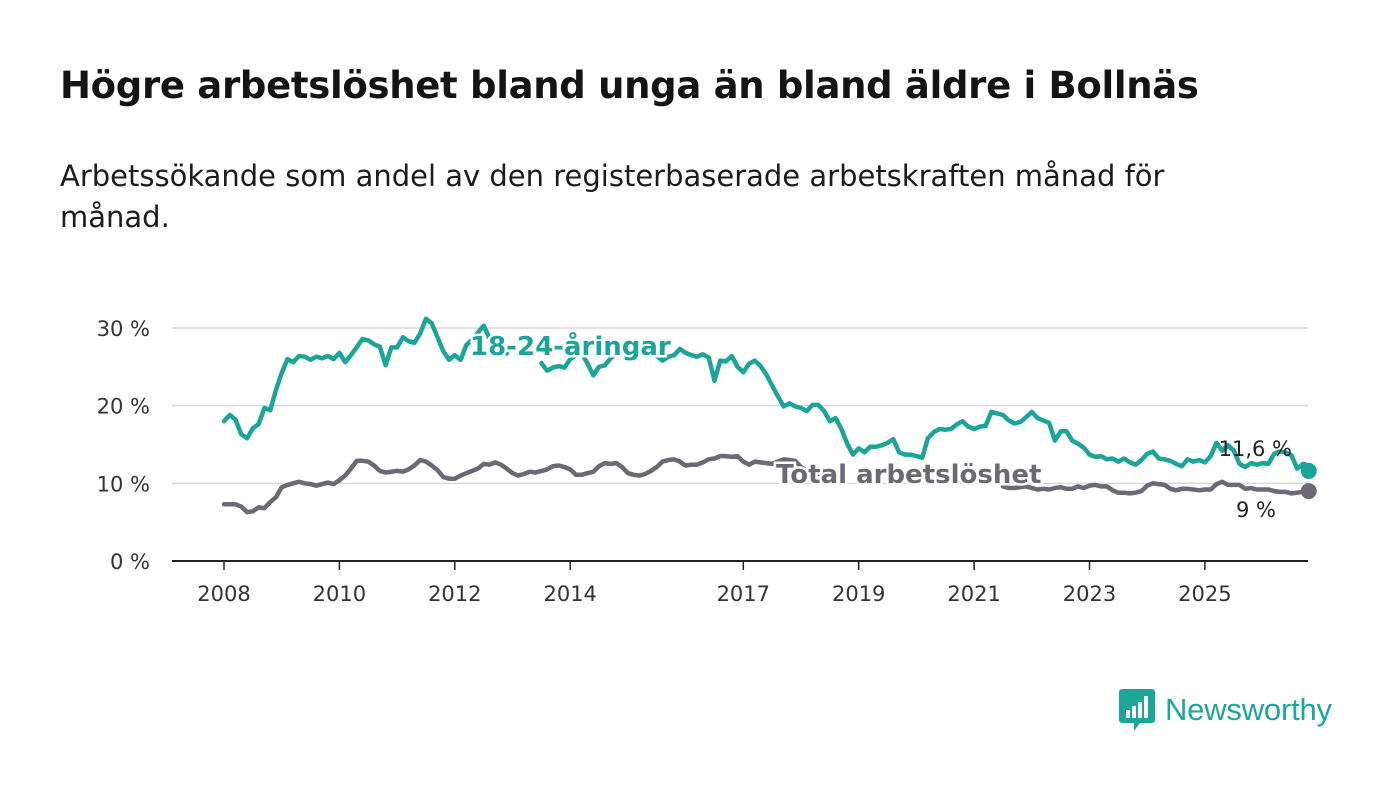 This screenshot has width=1400, height=794. What do you see at coordinates (1204, 594) in the screenshot?
I see `x-tick-label: 2025` at bounding box center [1204, 594].